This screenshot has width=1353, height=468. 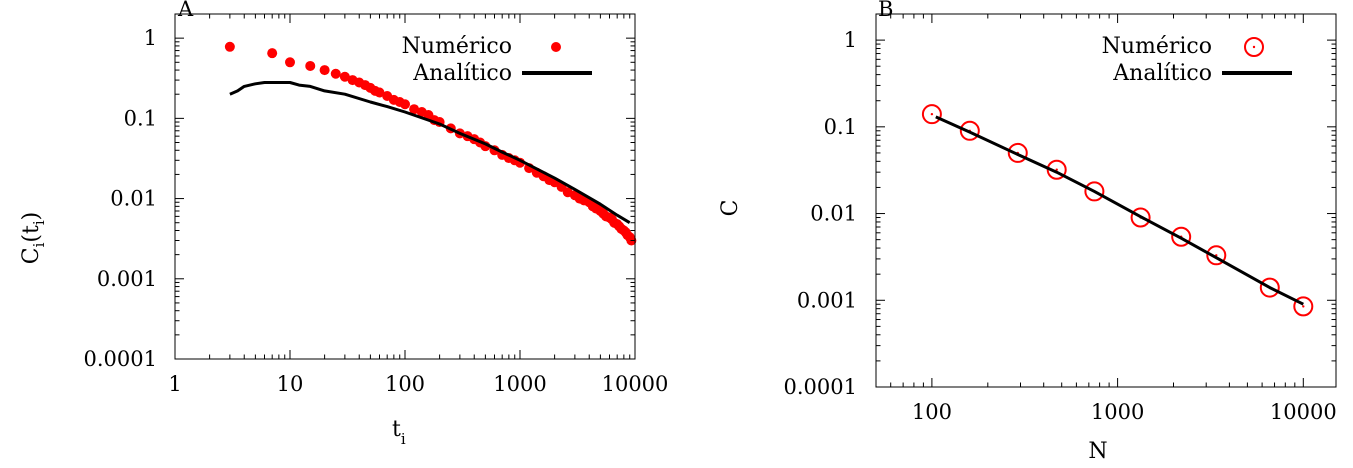 I want to click on panel-a-x-axis-title: ti, so click(x=399, y=432).